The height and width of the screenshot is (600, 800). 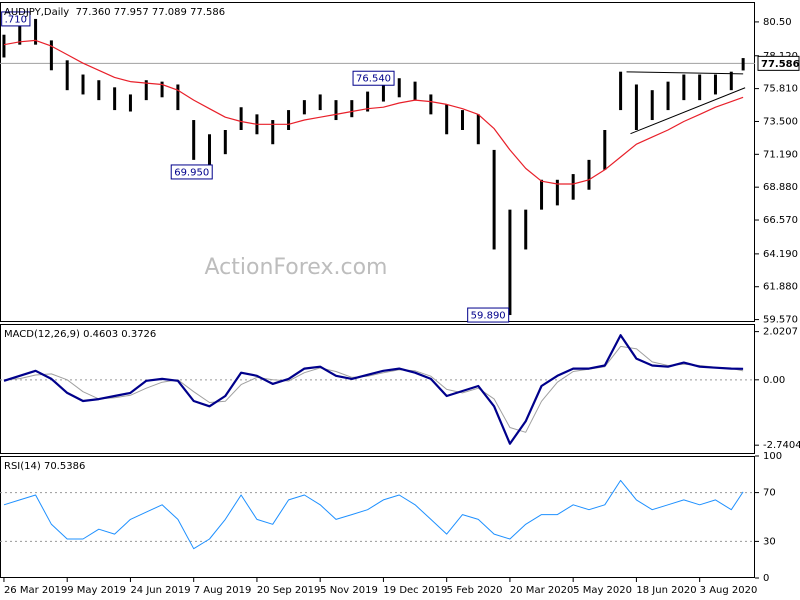 I want to click on watermark: ActionForex.com, so click(x=296, y=267).